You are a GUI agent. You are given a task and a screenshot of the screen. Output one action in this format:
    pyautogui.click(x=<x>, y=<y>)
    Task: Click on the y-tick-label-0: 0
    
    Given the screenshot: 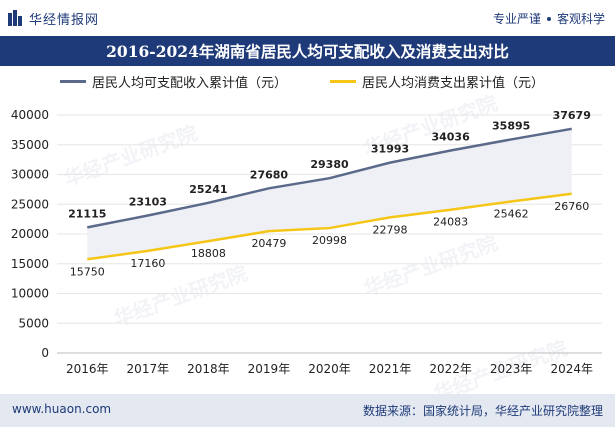 What is the action you would take?
    pyautogui.click(x=45, y=353)
    